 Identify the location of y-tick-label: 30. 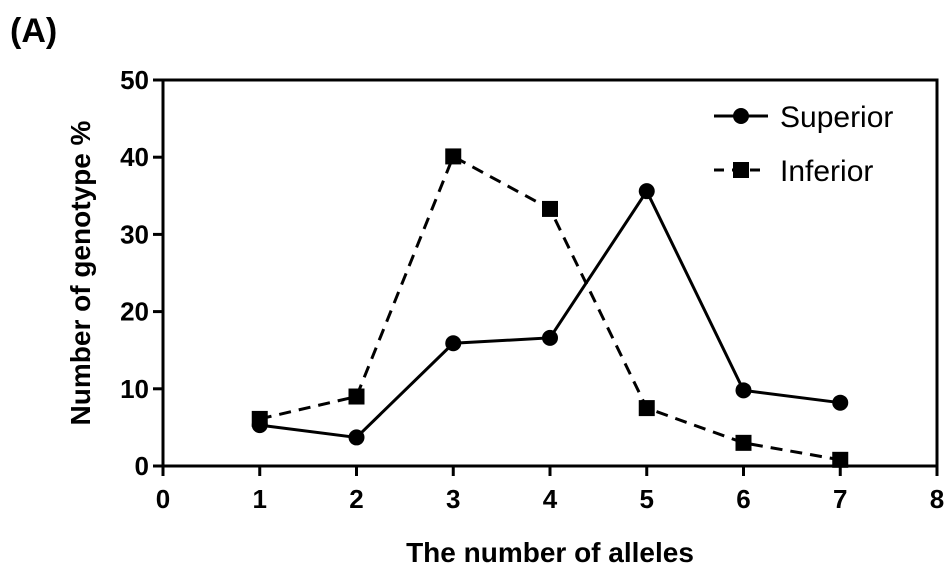
(134, 234).